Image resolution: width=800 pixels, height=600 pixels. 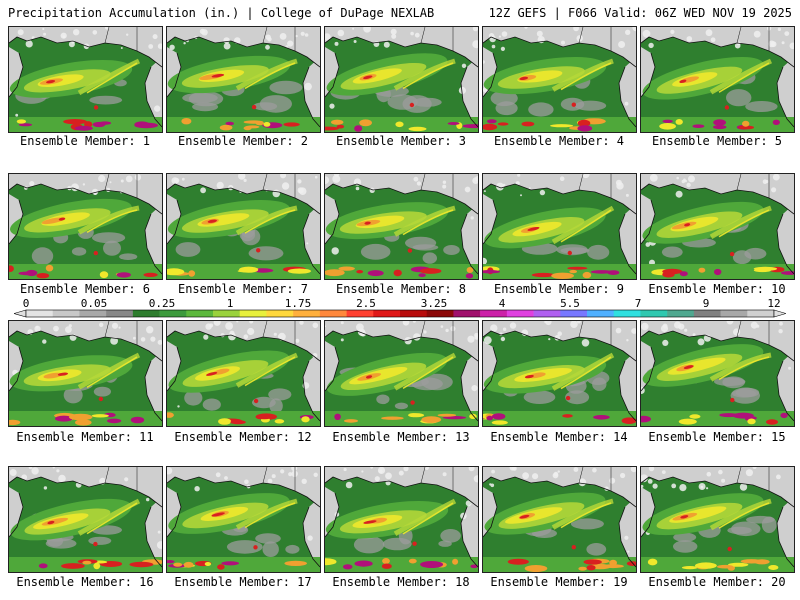 What do you see at coordinates (559, 141) in the screenshot?
I see `ensemble-member-label: Ensemble Member: 4` at bounding box center [559, 141].